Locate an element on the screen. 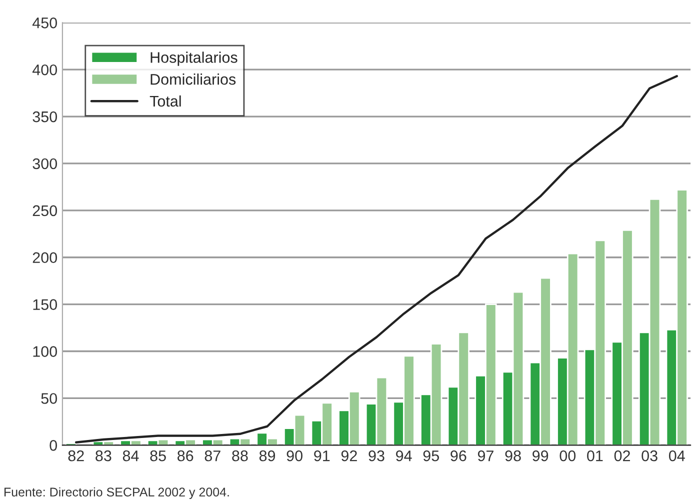 The height and width of the screenshot is (503, 694). y-tick-label: 50 is located at coordinates (49, 398).